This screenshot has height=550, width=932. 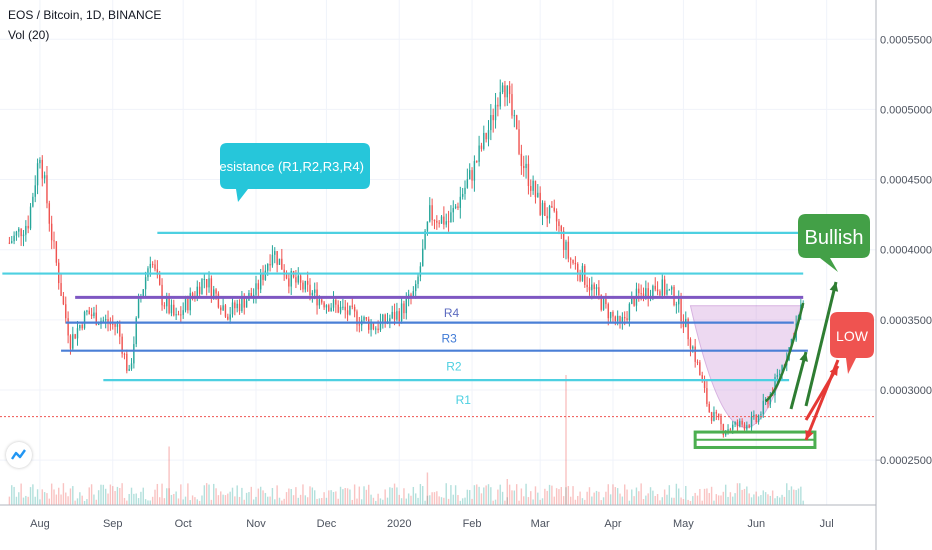 I want to click on resistance-callout-bubble, so click(x=295, y=172).